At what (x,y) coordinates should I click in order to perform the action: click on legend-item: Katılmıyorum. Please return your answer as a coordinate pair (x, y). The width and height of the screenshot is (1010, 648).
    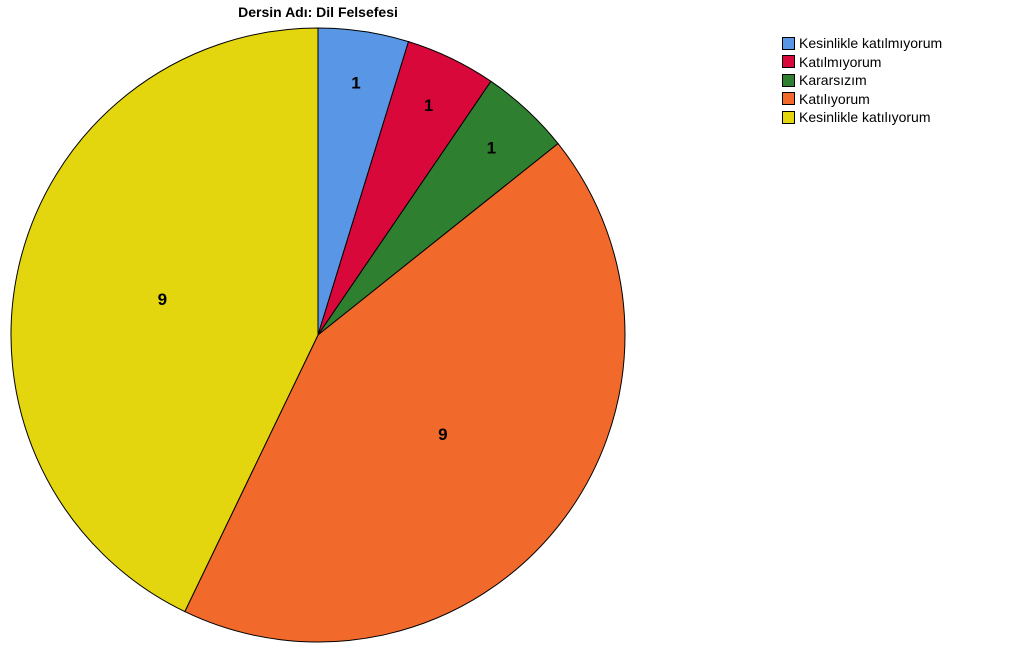
    Looking at the image, I should click on (862, 62).